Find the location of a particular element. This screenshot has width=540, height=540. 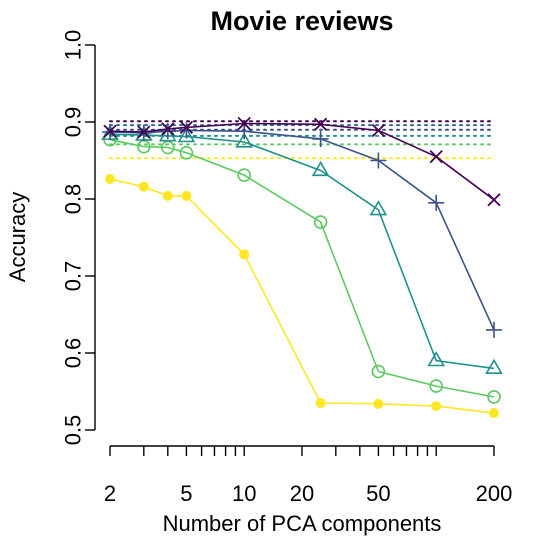

y-tick-label: 1.0 is located at coordinates (73, 45).